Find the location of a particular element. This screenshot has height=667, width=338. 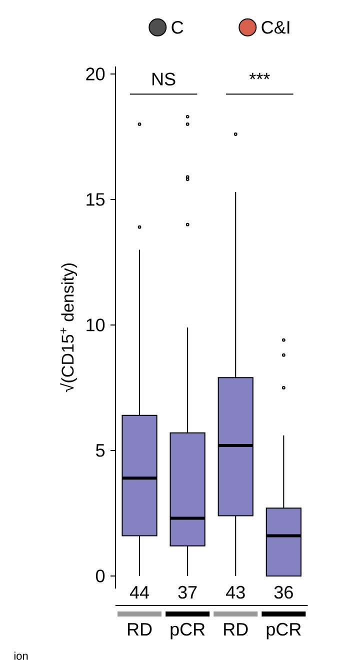

y-tick-label: 20 is located at coordinates (95, 74).